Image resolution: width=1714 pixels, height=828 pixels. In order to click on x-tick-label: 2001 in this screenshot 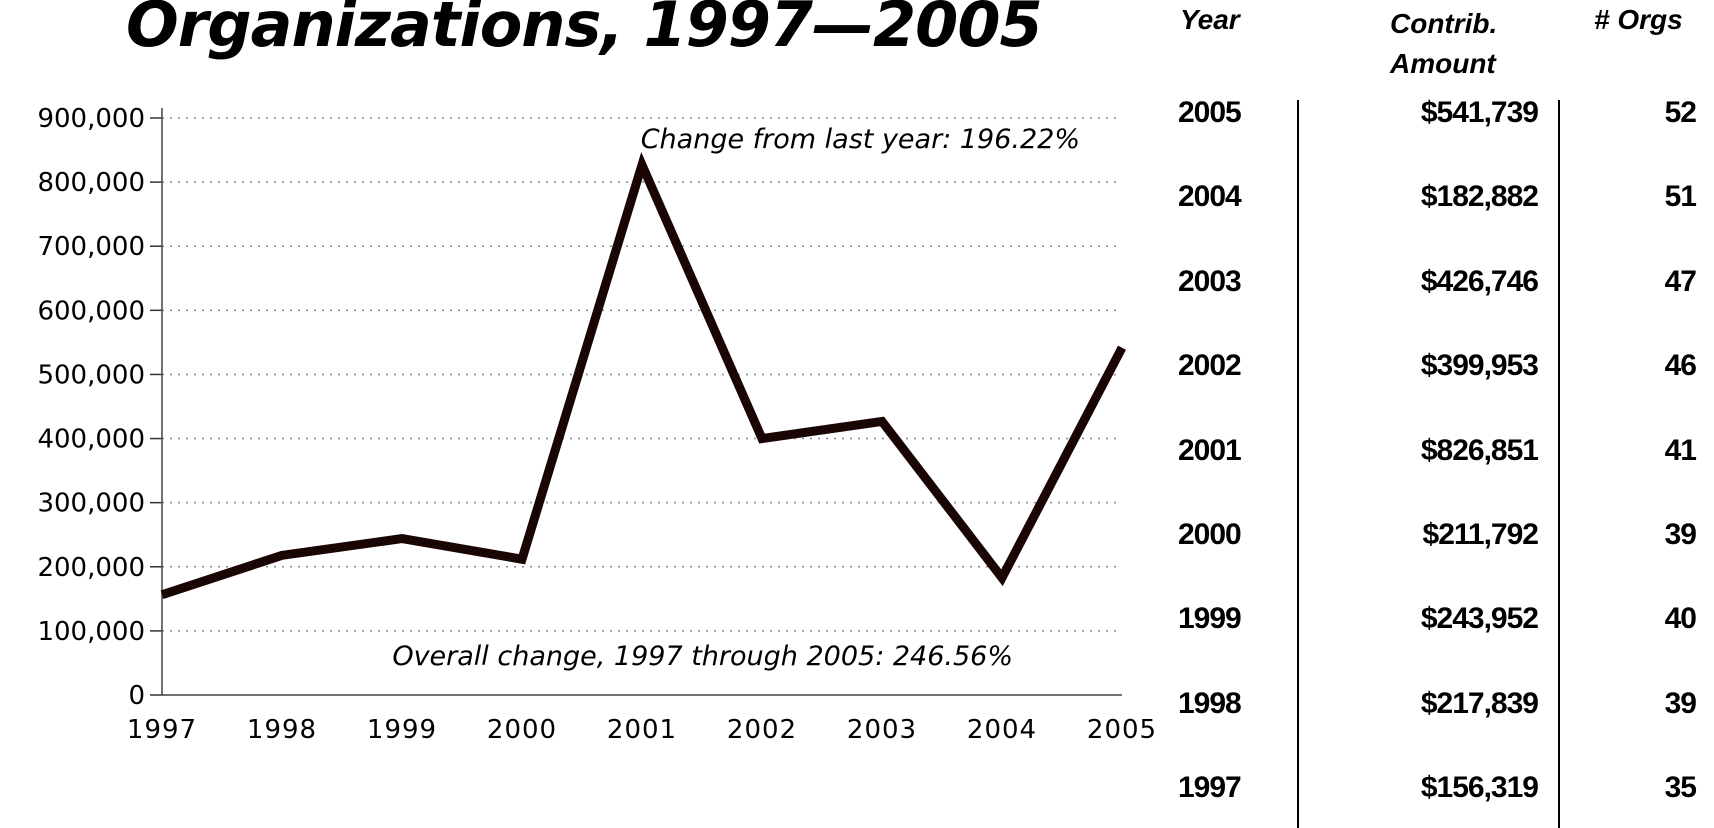, I will do `click(642, 730)`.